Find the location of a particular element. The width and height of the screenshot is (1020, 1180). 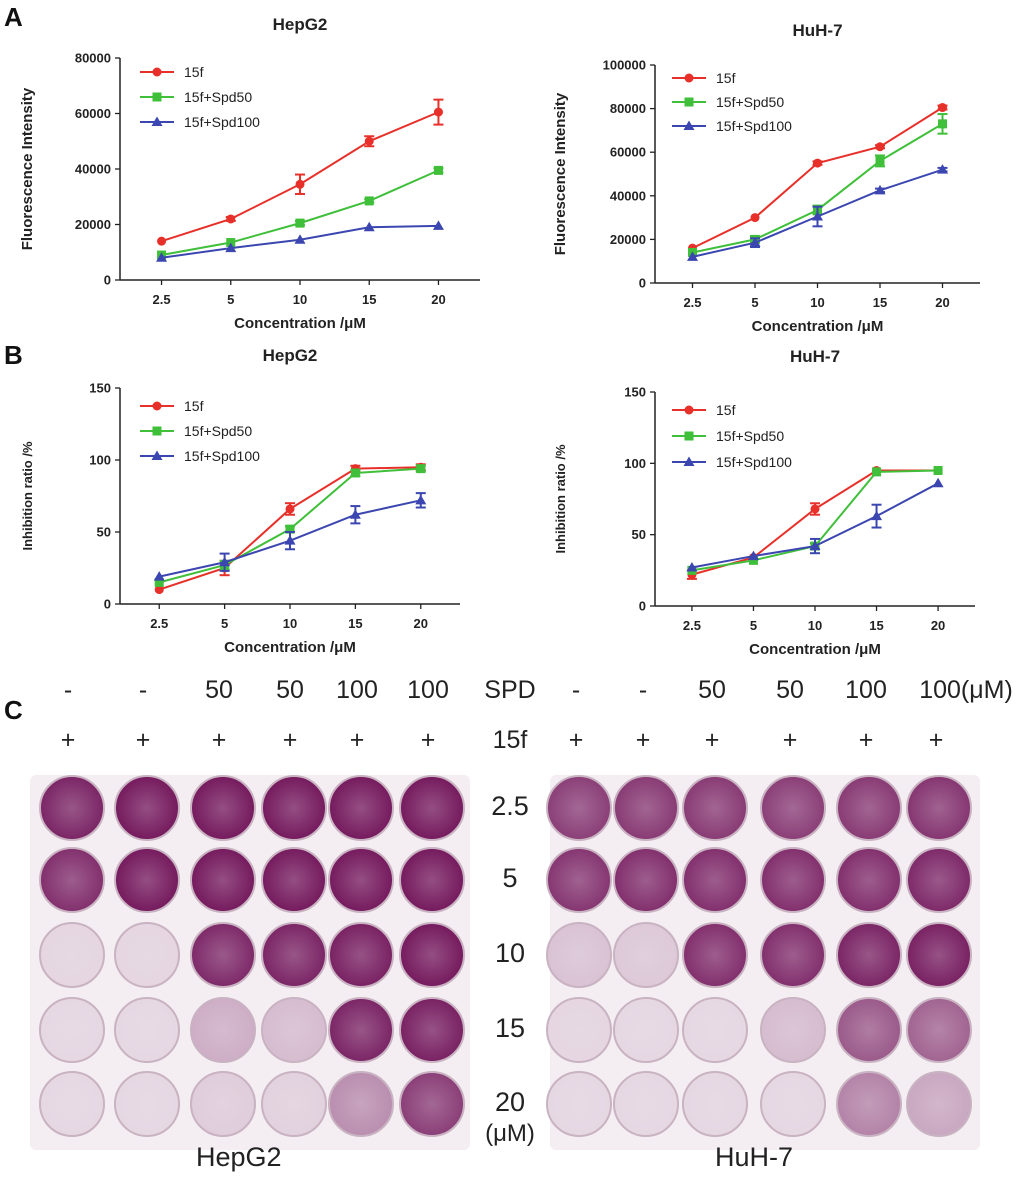

y-tick-label: 50 is located at coordinates (639, 534).